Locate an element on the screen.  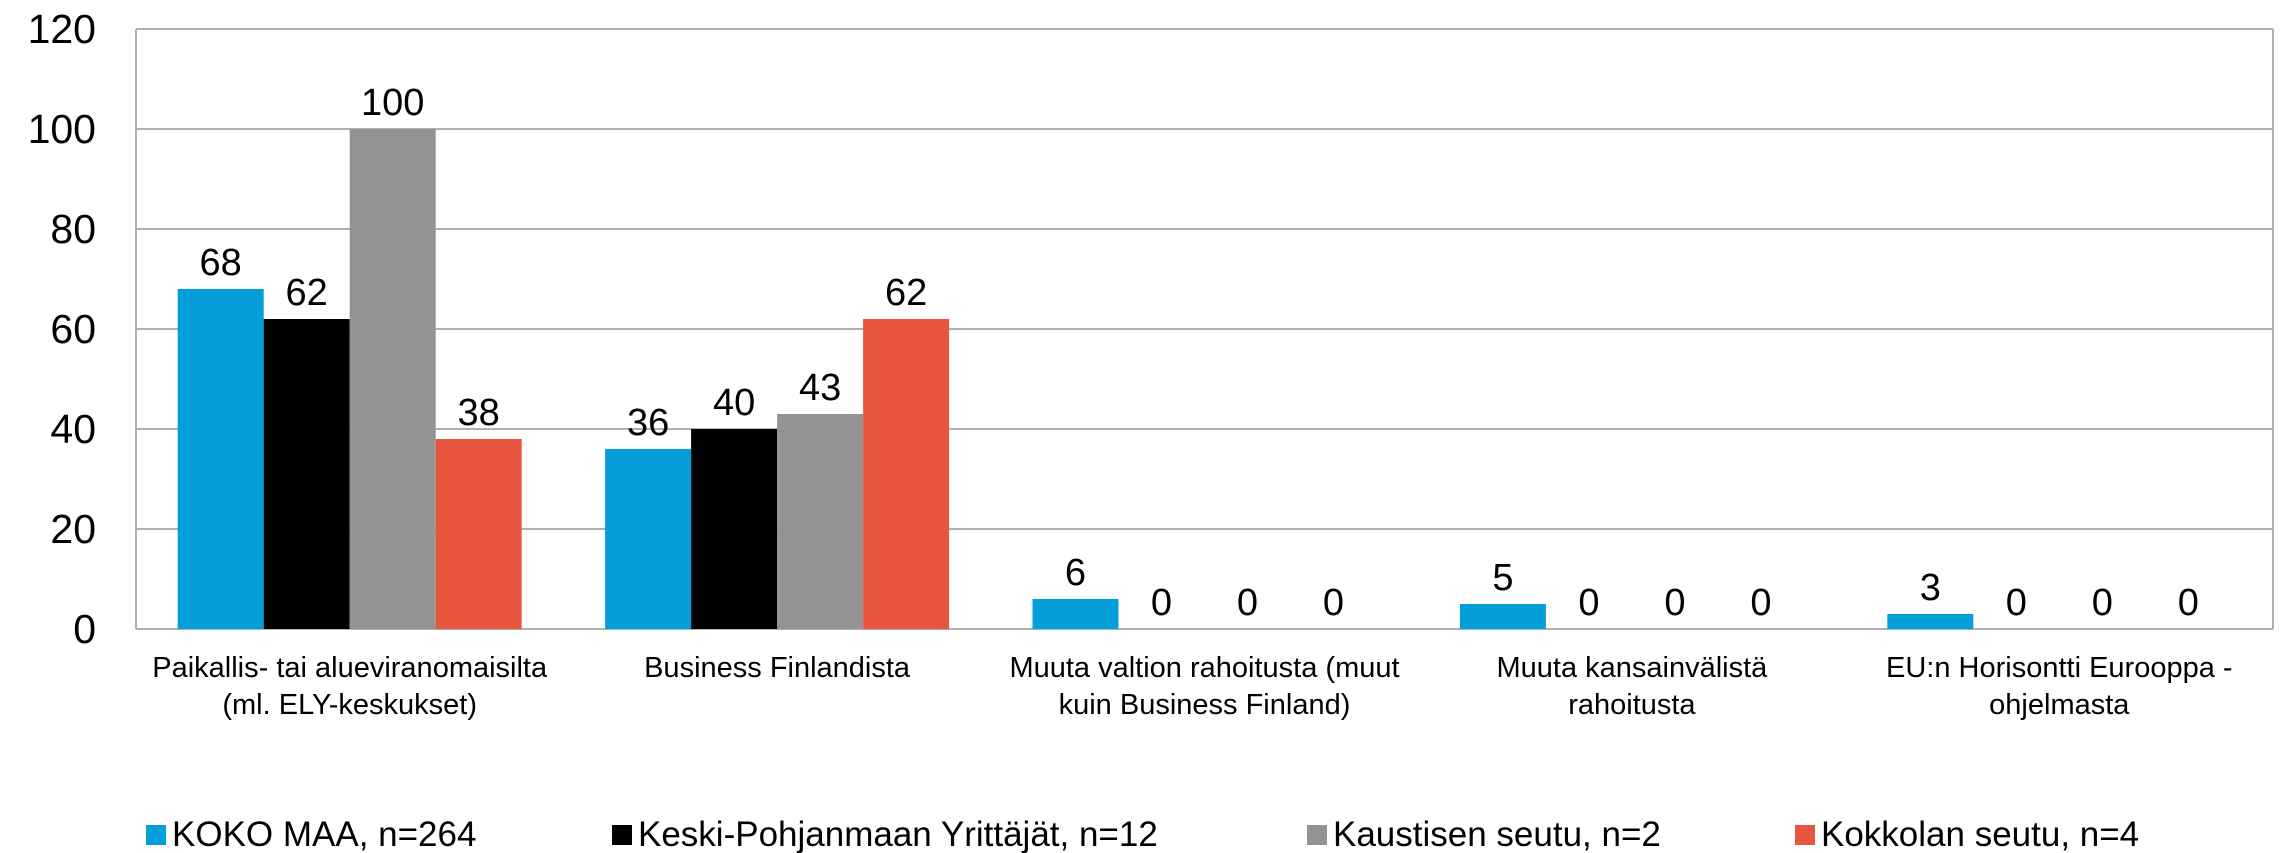
x-tick-label: Muuta kansainvälistä rahoitusta is located at coordinates (1632, 686).